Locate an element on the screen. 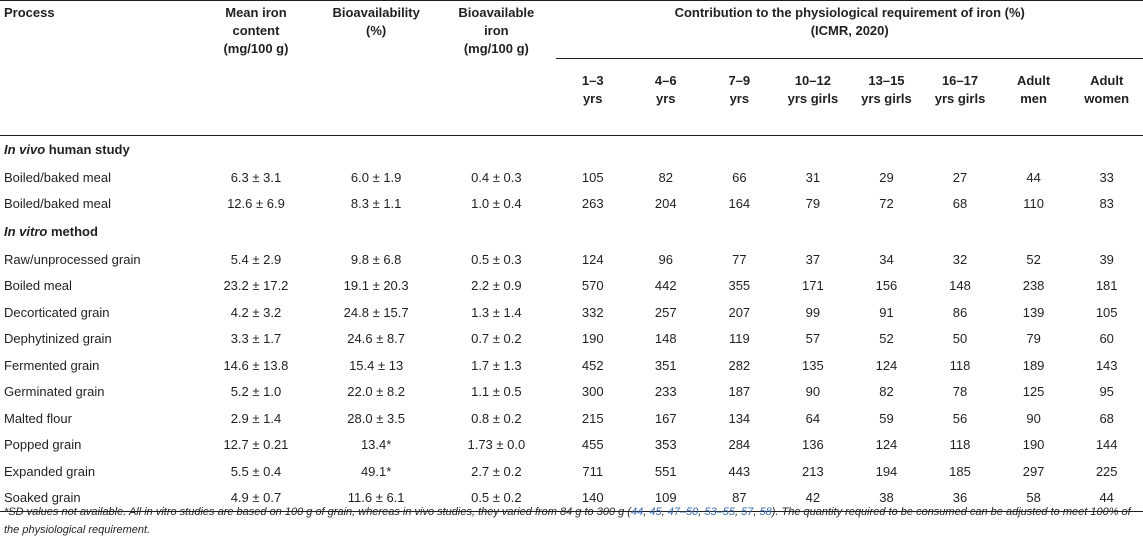 This screenshot has width=1143, height=560. value-cell: 60 is located at coordinates (1106, 339).